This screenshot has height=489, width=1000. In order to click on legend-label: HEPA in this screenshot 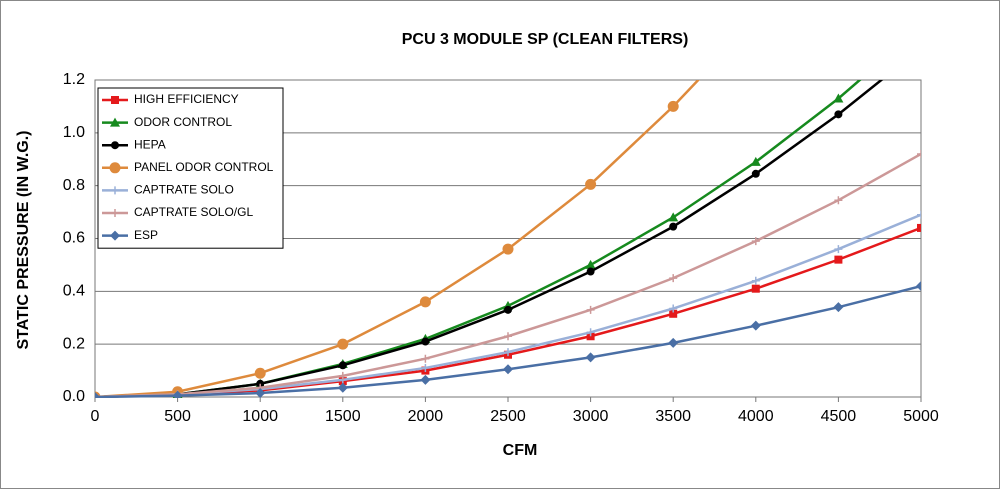, I will do `click(150, 144)`.